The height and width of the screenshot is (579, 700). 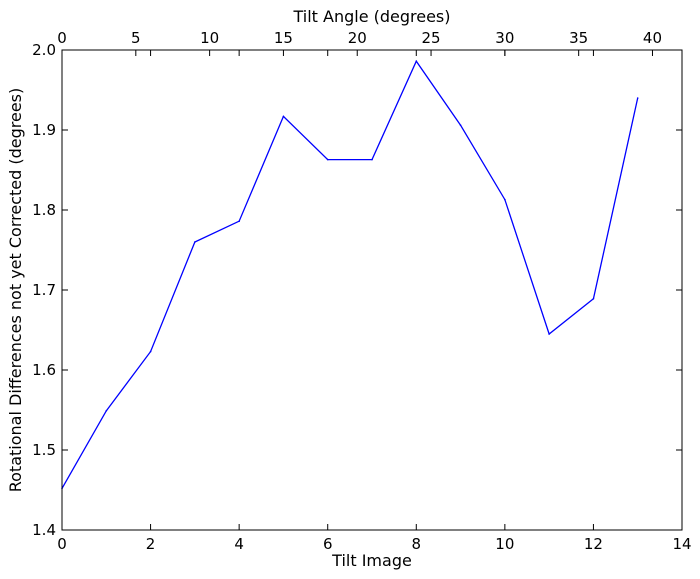 What do you see at coordinates (151, 544) in the screenshot?
I see `x-tick-label: 2` at bounding box center [151, 544].